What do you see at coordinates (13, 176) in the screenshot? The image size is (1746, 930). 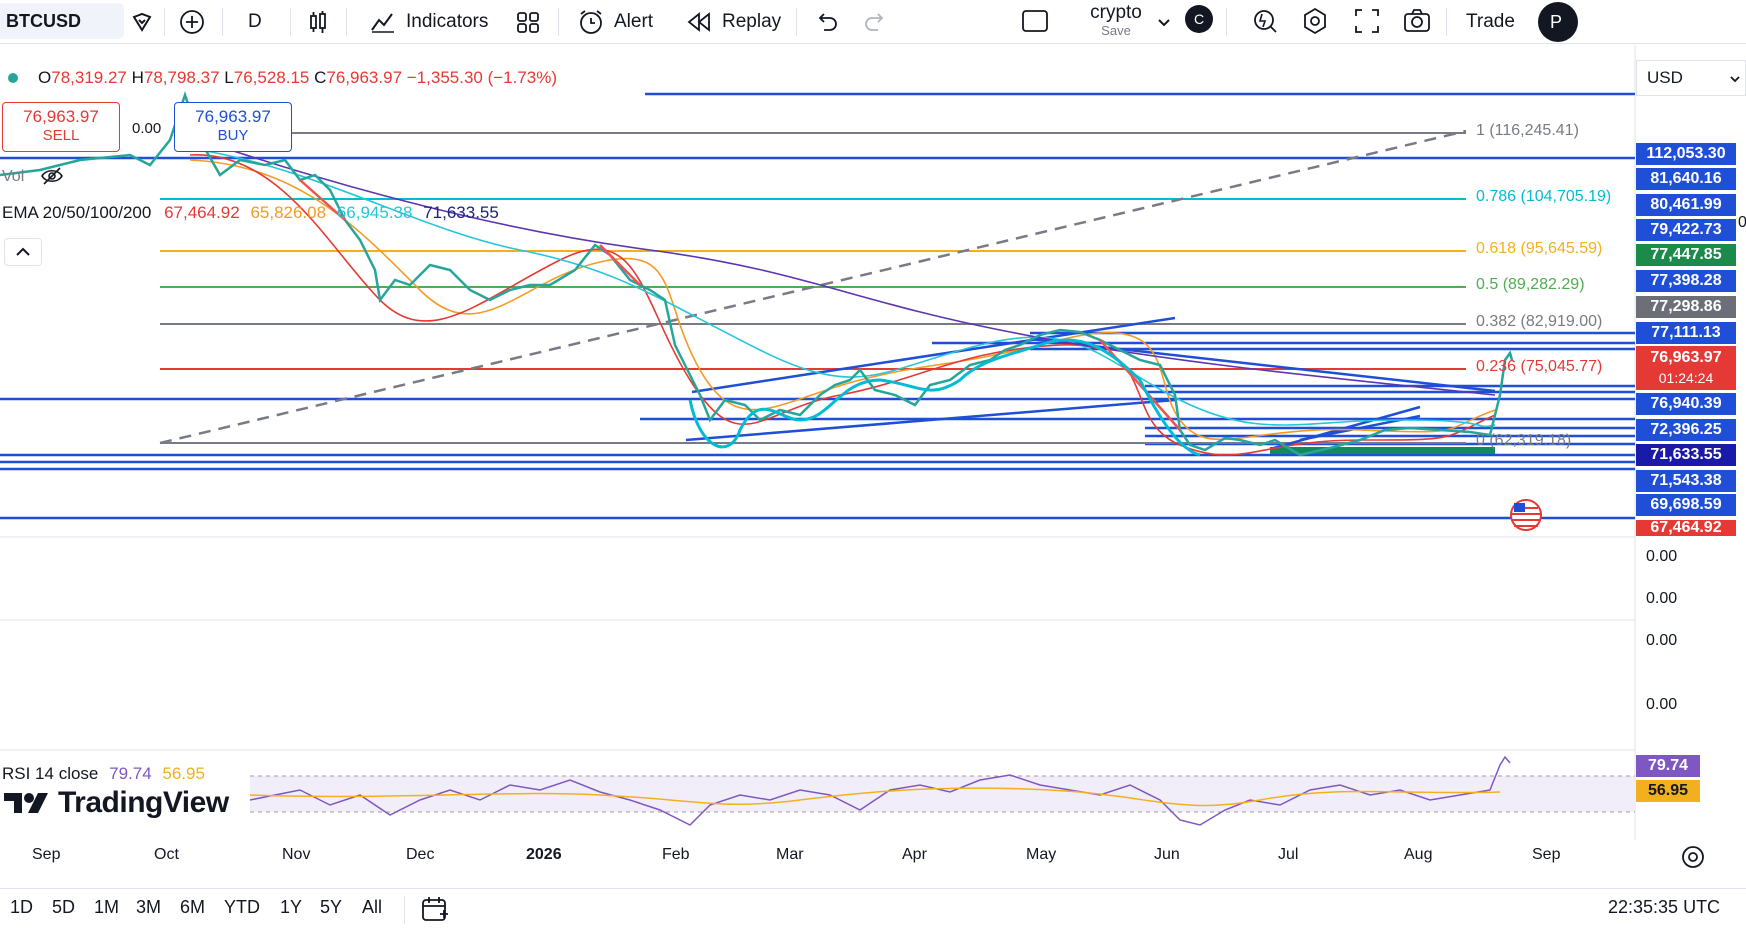 I see `volume-label: Vol` at bounding box center [13, 176].